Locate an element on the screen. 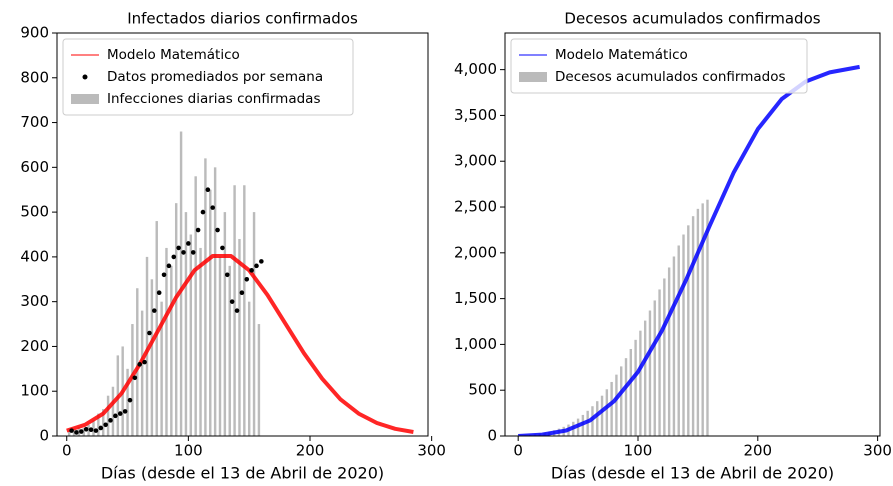  chart-title: Decesos acumulados confirmados is located at coordinates (692, 19).